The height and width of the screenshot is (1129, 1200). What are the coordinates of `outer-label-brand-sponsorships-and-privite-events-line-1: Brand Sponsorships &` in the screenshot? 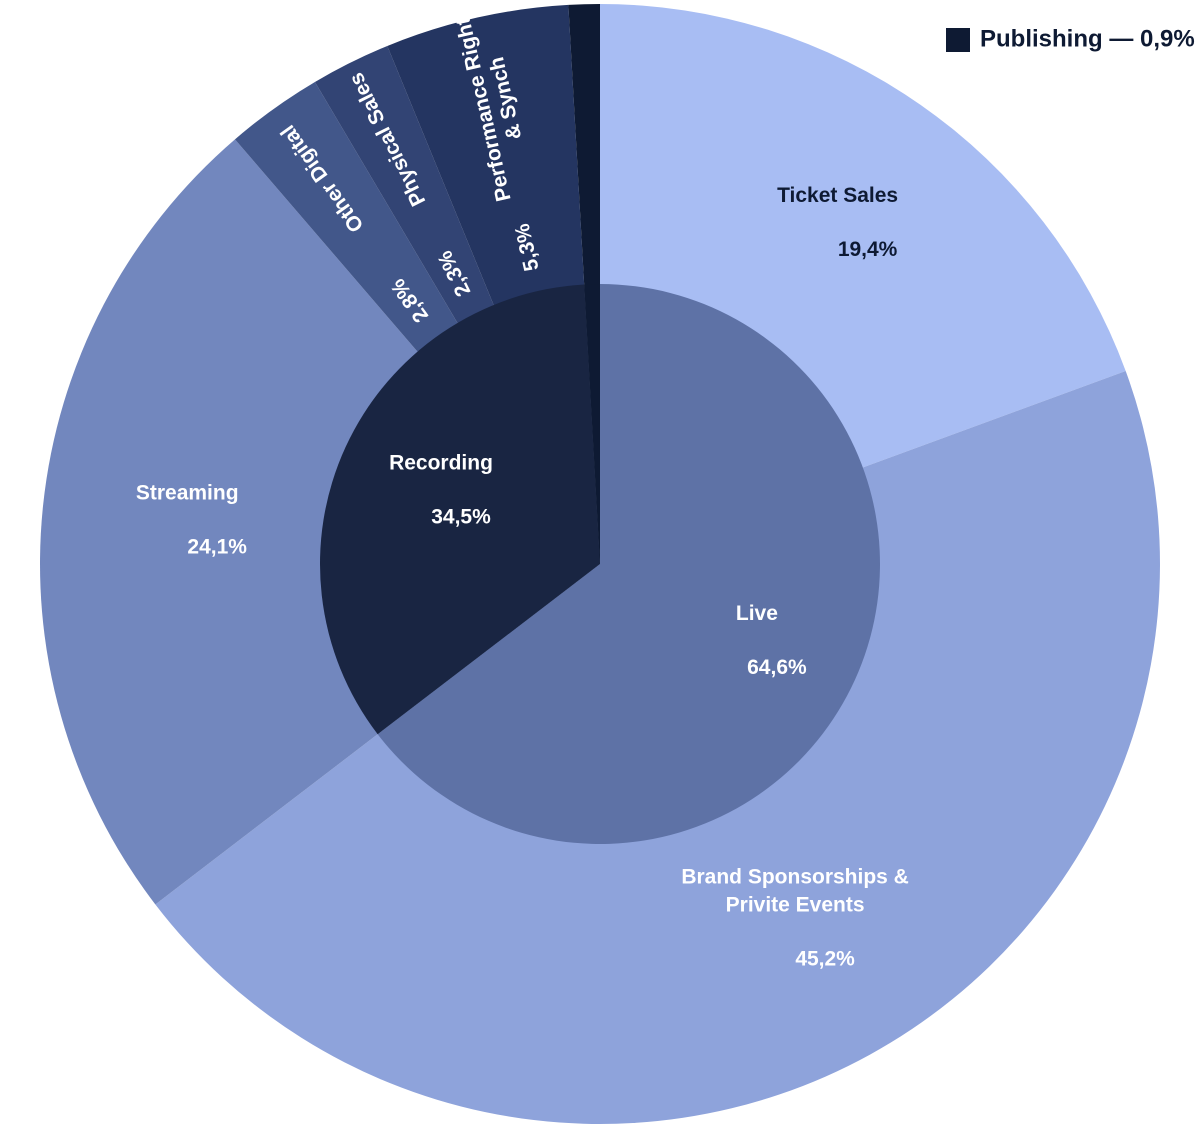 It's located at (795, 876).